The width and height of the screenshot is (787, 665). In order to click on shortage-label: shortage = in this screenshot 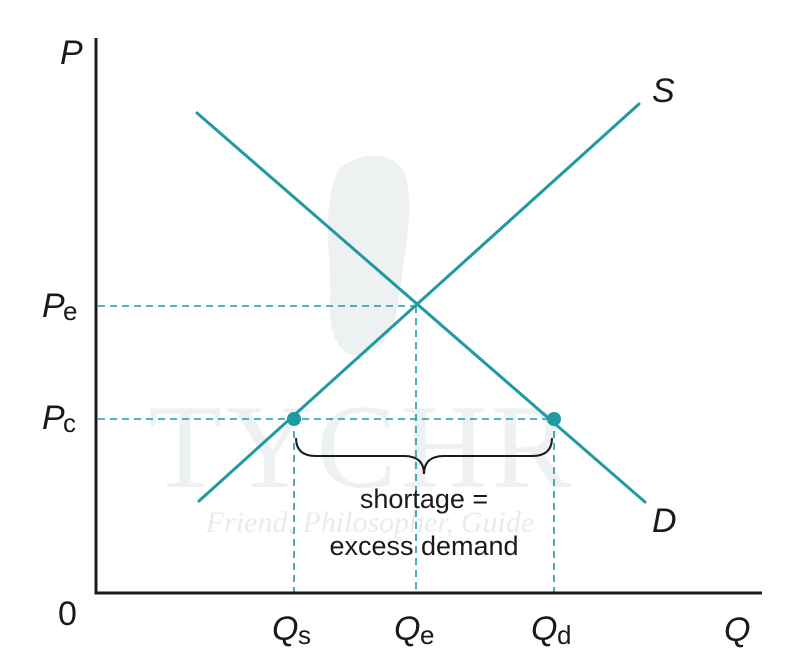, I will do `click(424, 499)`.